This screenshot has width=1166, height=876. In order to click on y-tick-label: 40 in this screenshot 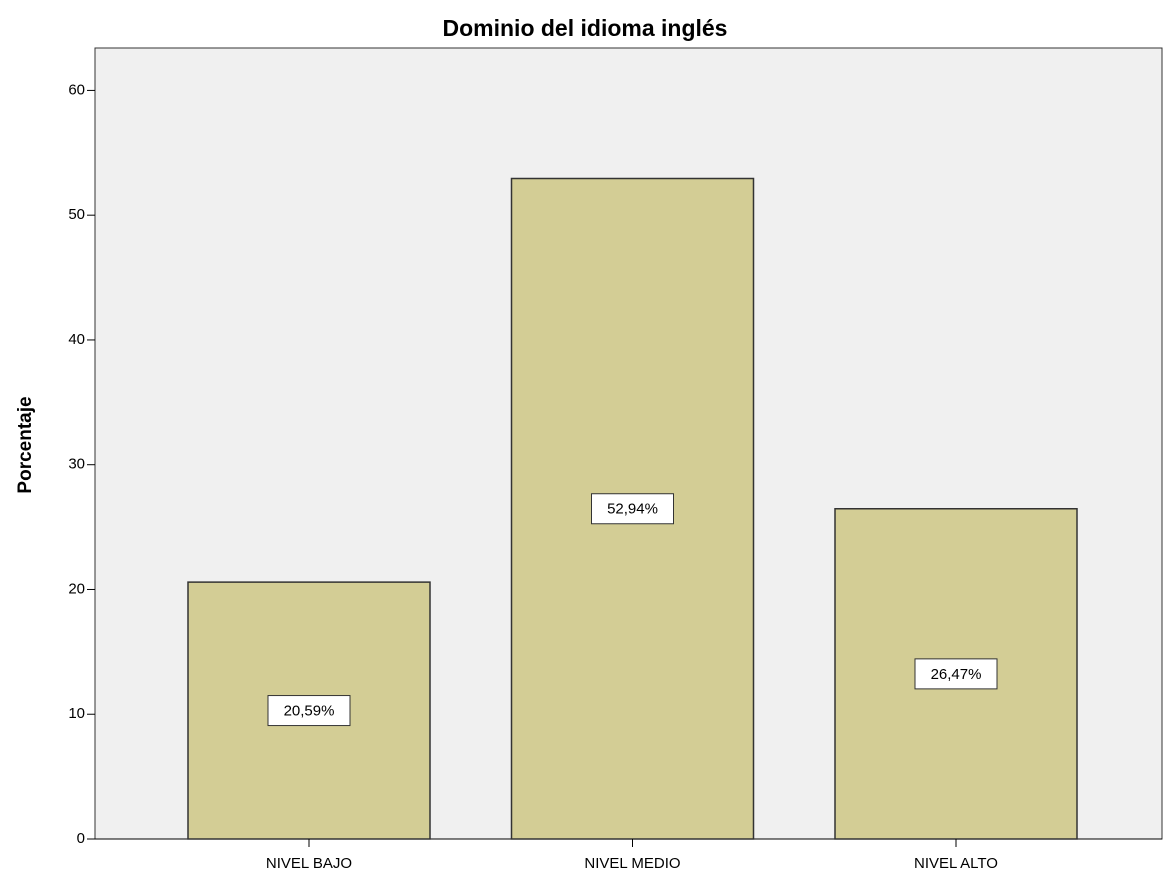, I will do `click(76, 339)`.